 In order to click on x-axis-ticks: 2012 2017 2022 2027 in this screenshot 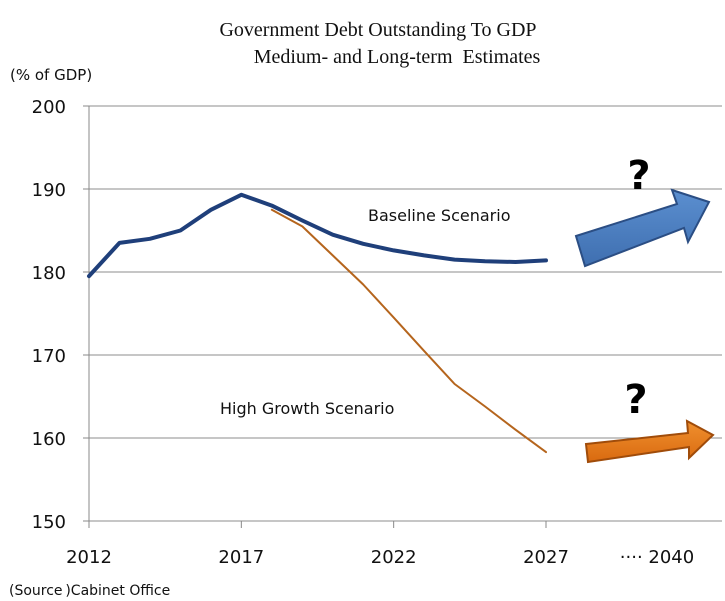, I will do `click(317, 544)`.